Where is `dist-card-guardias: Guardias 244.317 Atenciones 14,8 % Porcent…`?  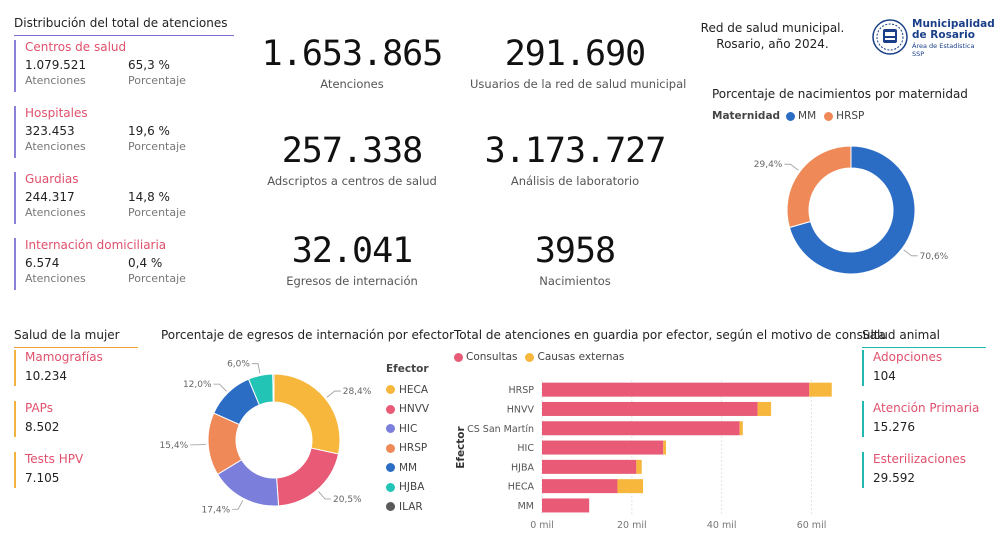 dist-card-guardias: Guardias 244.317 Atenciones 14,8 % Porcent… is located at coordinates (124, 198).